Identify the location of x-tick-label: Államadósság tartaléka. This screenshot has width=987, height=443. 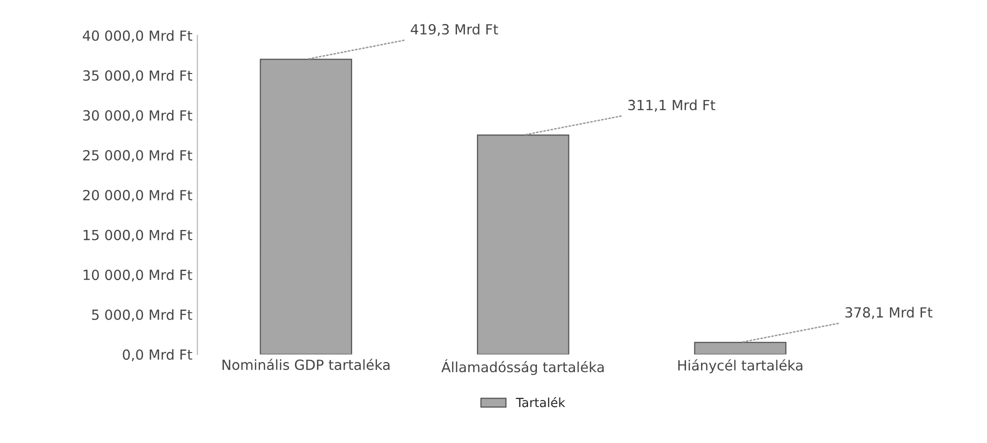
(522, 367).